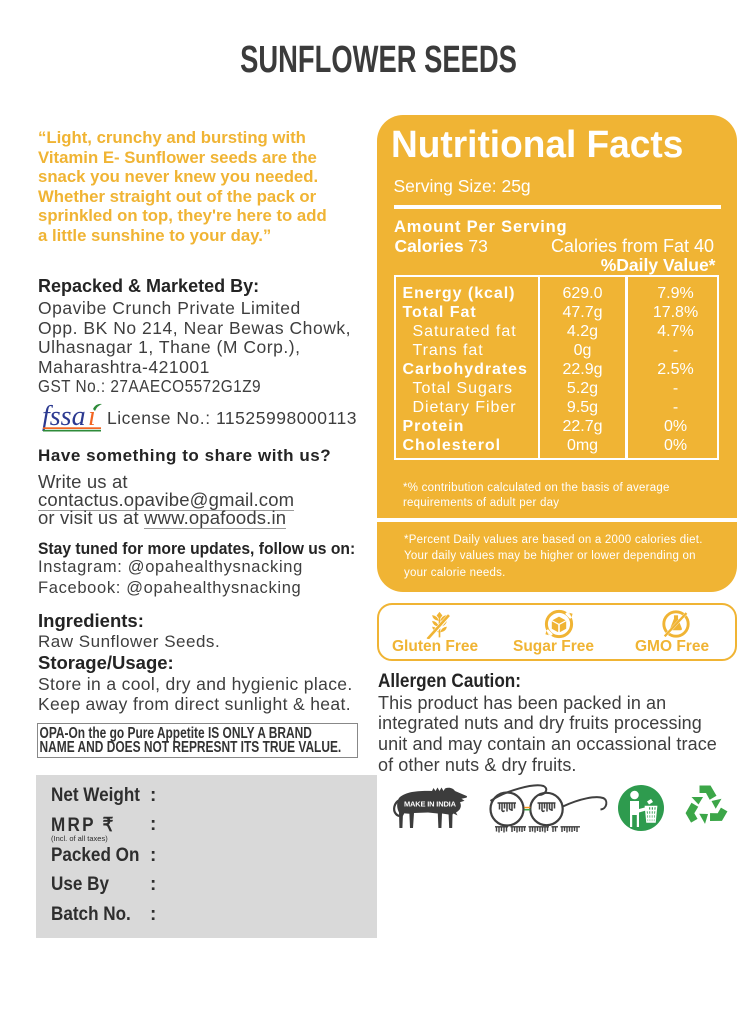 The width and height of the screenshot is (753, 1024). I want to click on svg-text: ı, so click(92, 417).